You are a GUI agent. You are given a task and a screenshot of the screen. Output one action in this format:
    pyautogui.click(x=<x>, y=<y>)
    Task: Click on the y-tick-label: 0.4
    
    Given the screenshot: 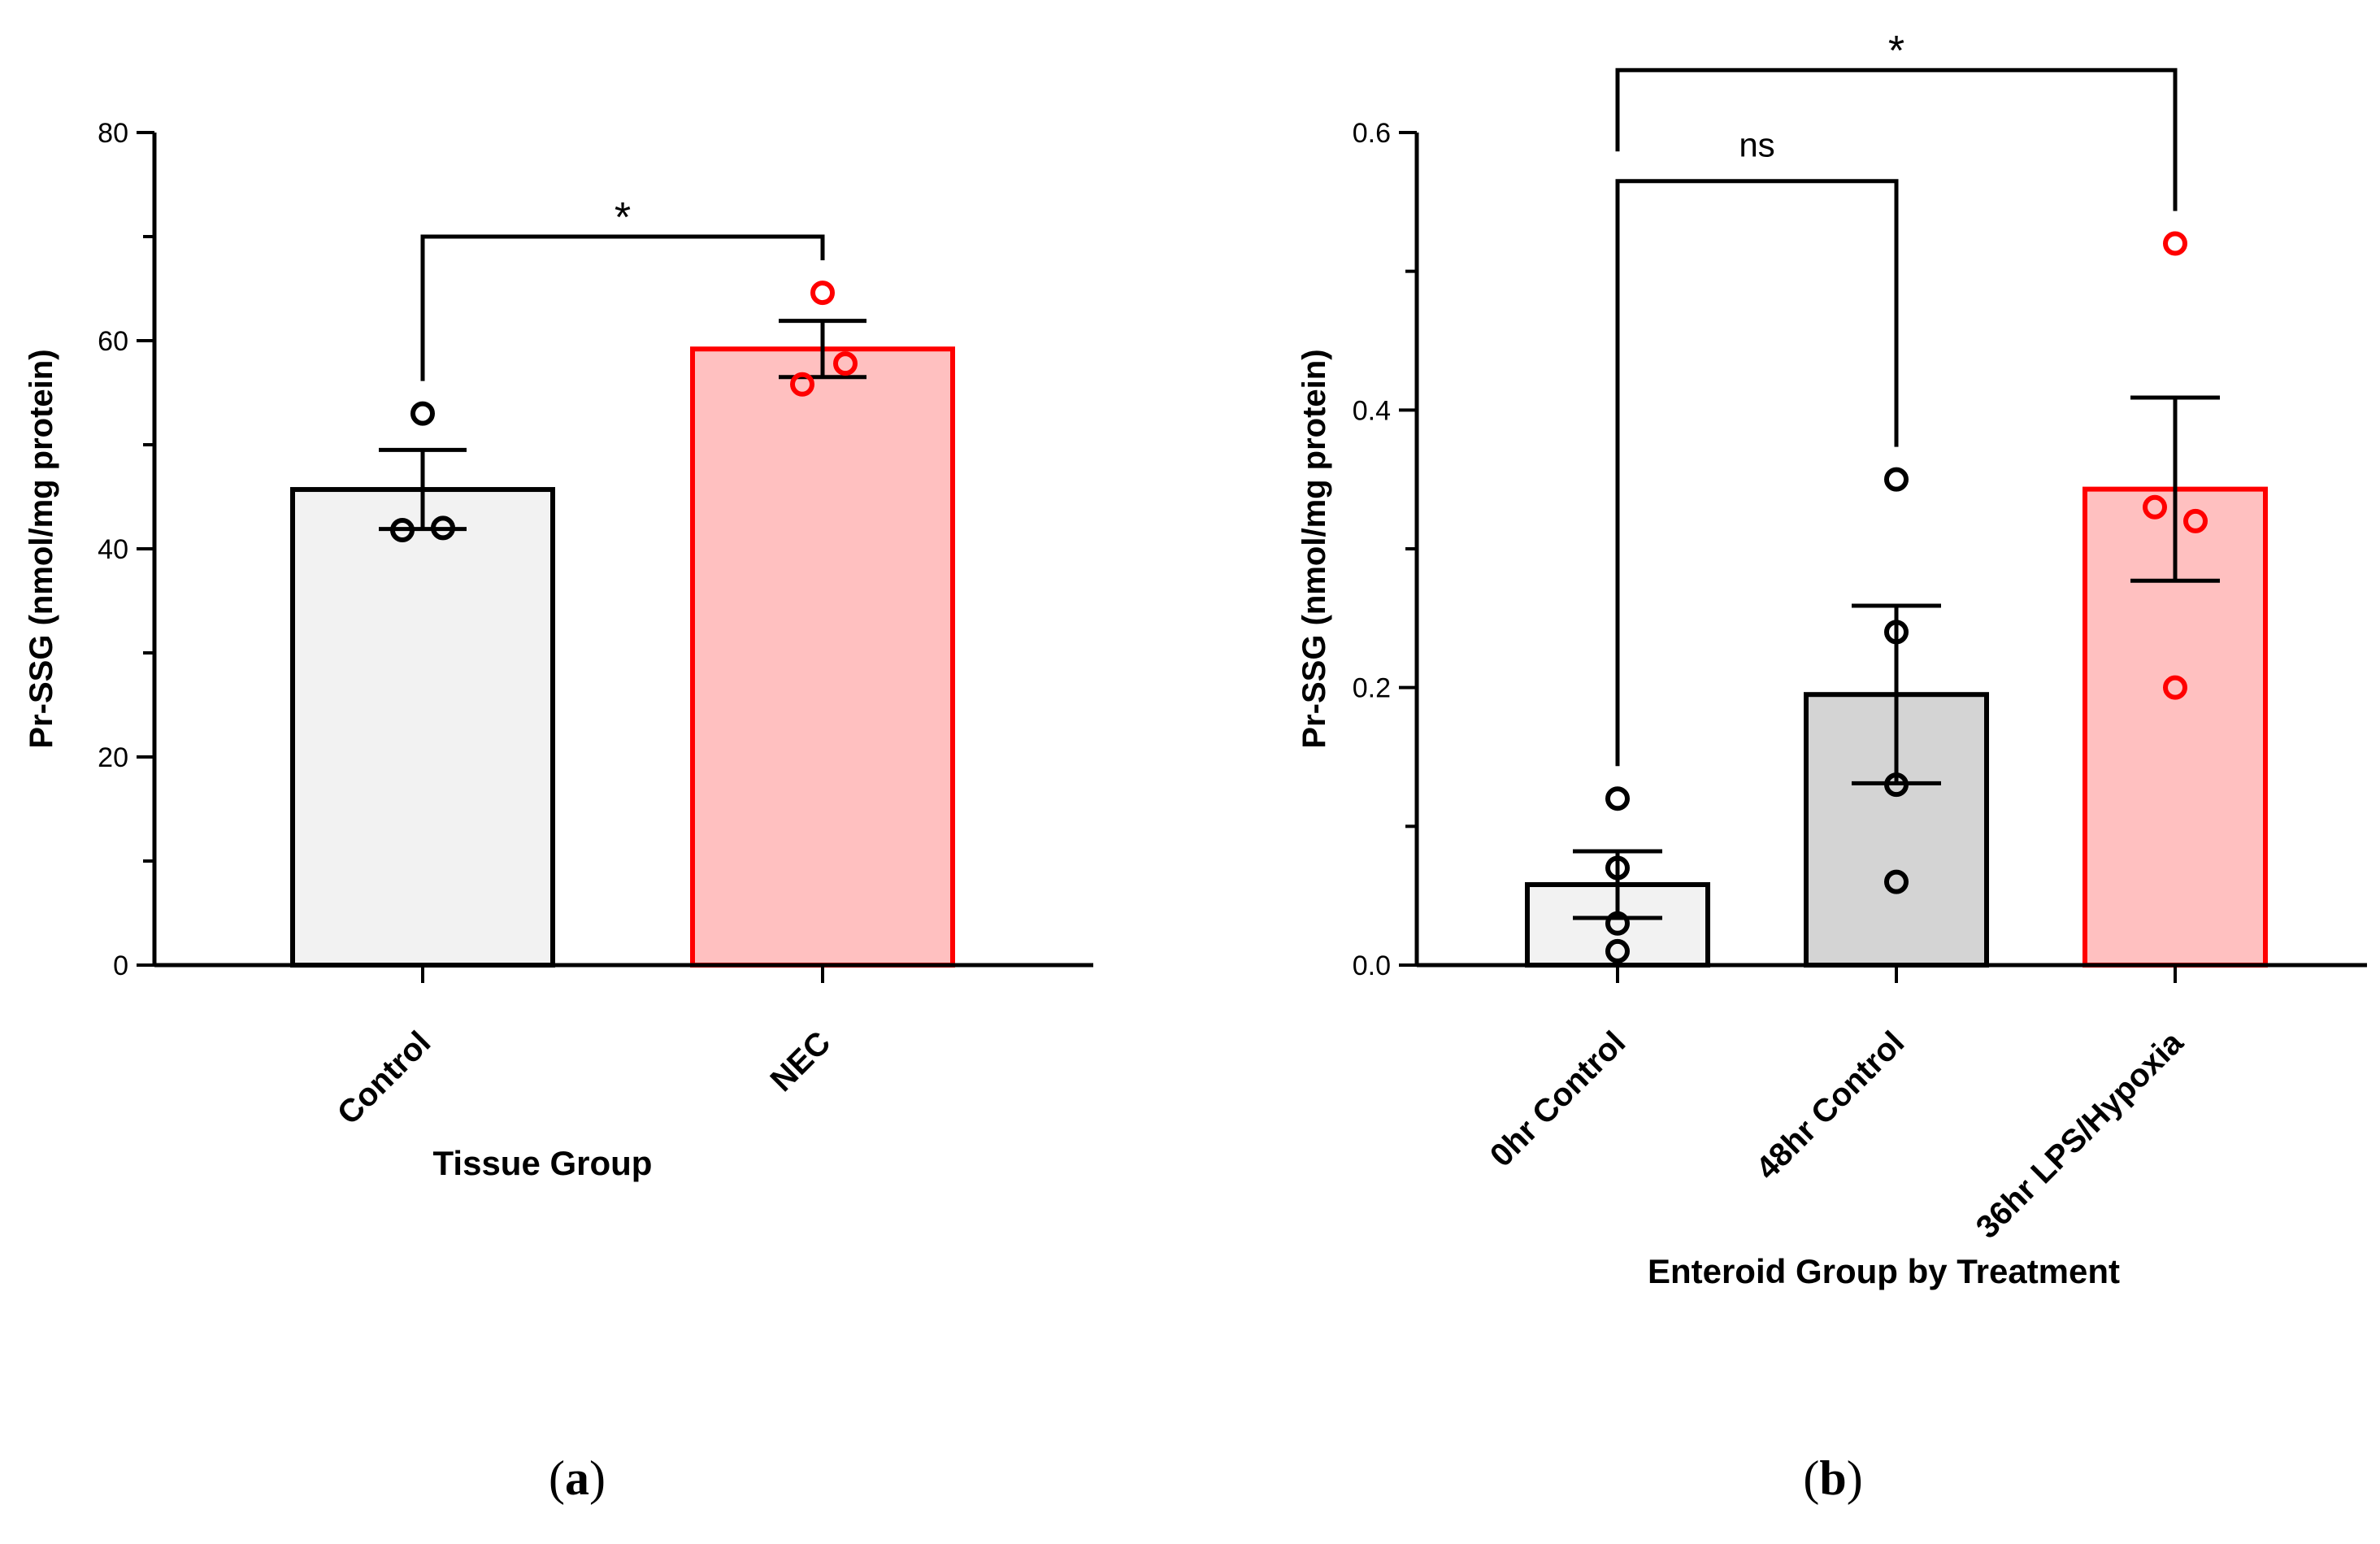 What is the action you would take?
    pyautogui.click(x=1372, y=410)
    